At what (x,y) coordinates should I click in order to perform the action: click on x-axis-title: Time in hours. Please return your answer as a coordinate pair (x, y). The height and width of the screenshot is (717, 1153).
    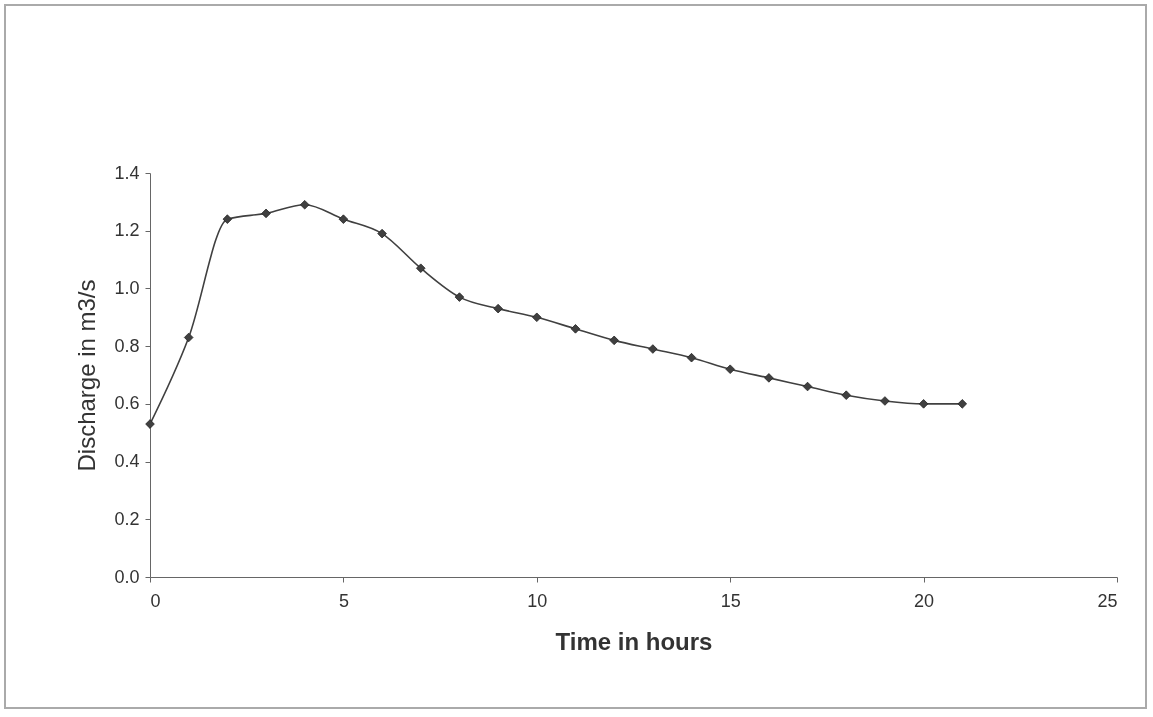
    Looking at the image, I should click on (634, 641).